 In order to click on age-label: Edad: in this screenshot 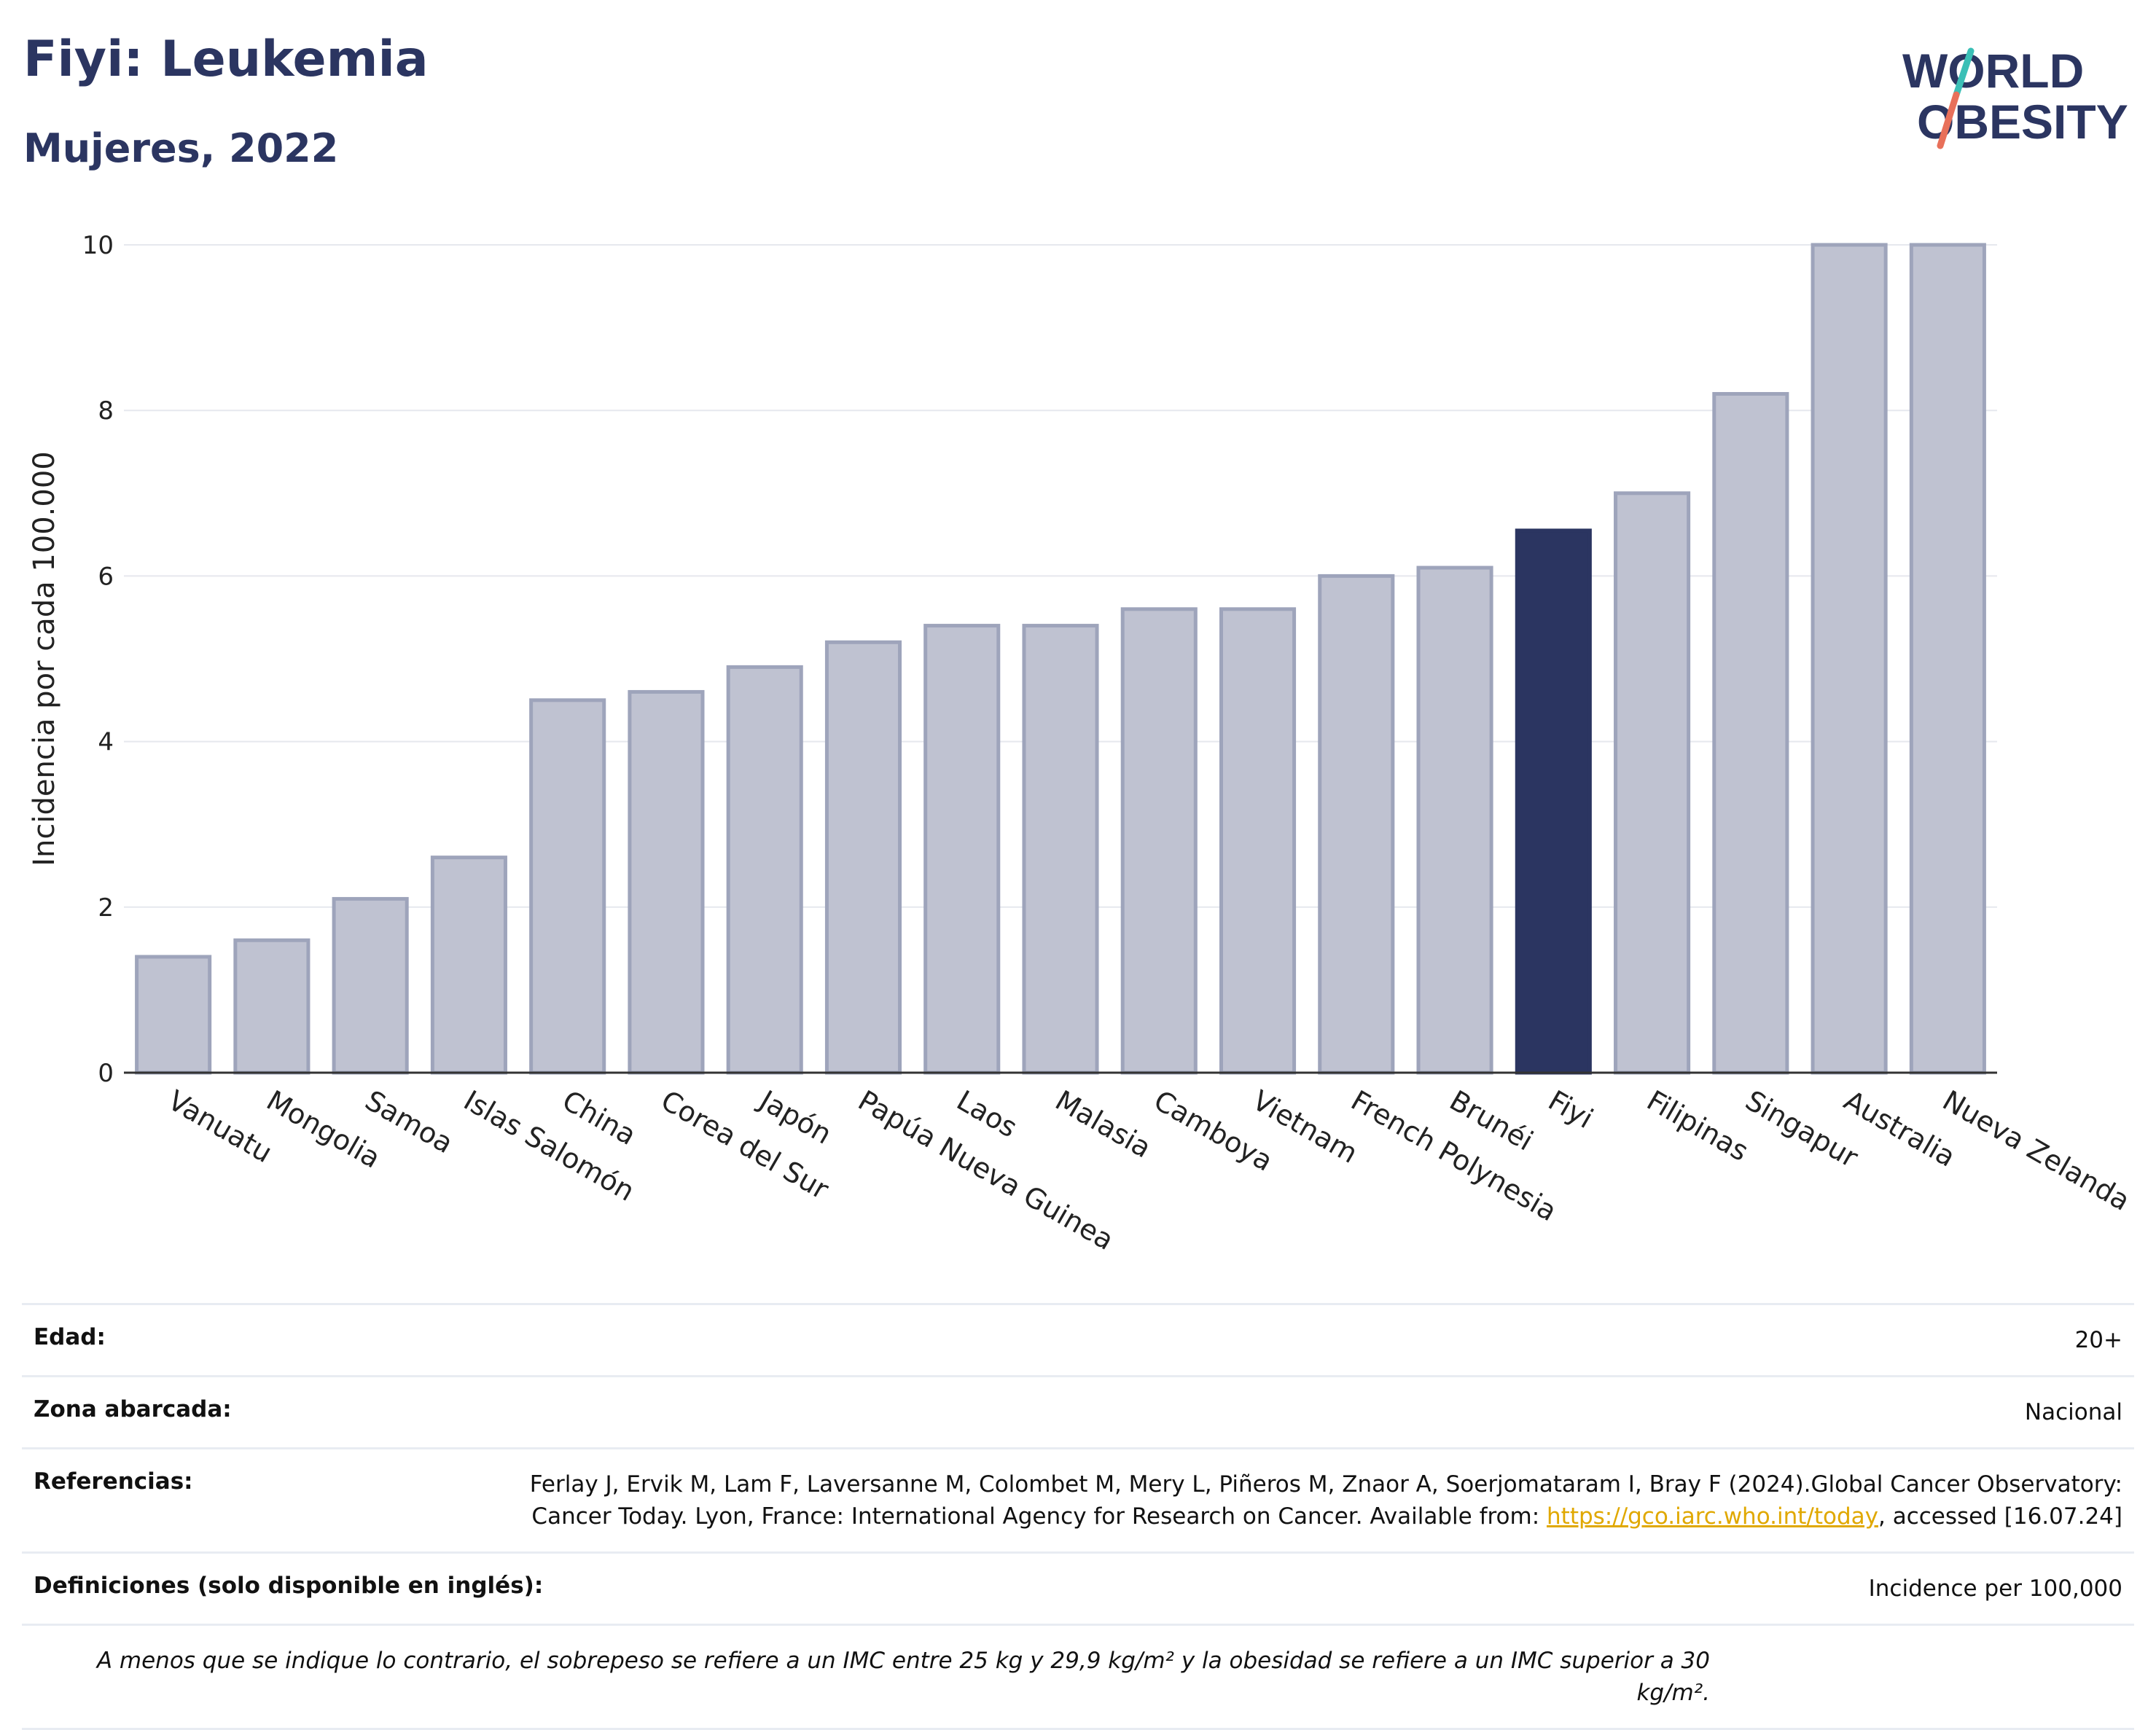, I will do `click(70, 1337)`.